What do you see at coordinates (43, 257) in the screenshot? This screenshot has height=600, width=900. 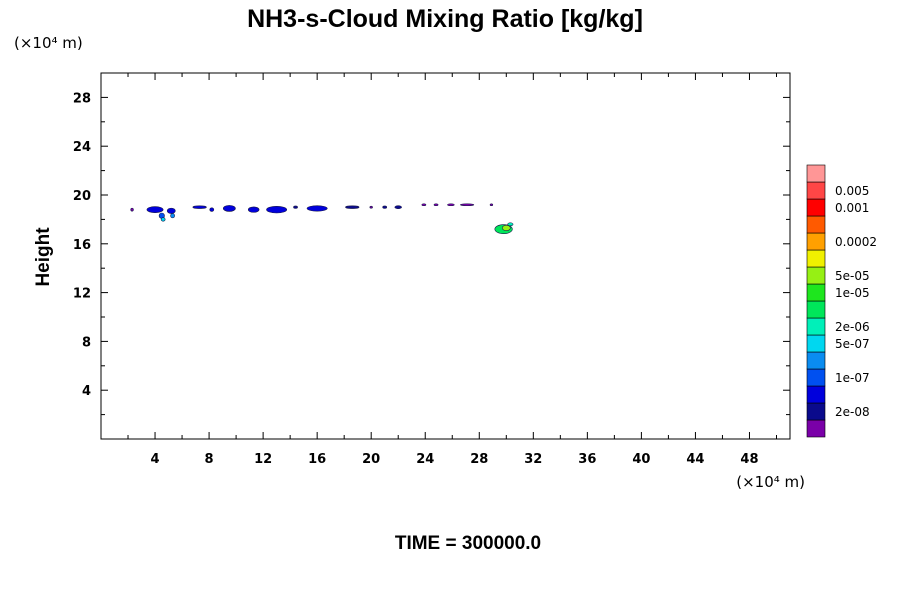 I see `y-axis-label: Height` at bounding box center [43, 257].